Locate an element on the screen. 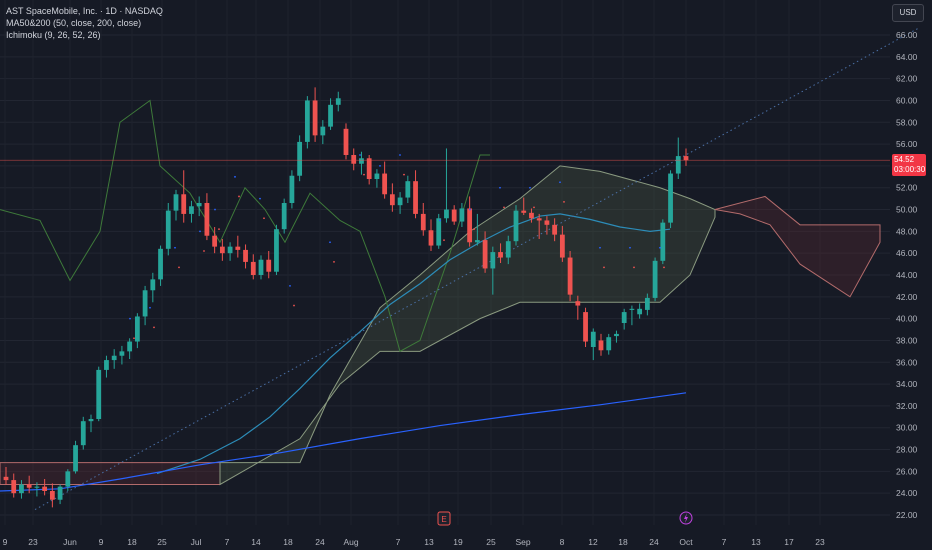  x-tick-label: Aug is located at coordinates (350, 542).